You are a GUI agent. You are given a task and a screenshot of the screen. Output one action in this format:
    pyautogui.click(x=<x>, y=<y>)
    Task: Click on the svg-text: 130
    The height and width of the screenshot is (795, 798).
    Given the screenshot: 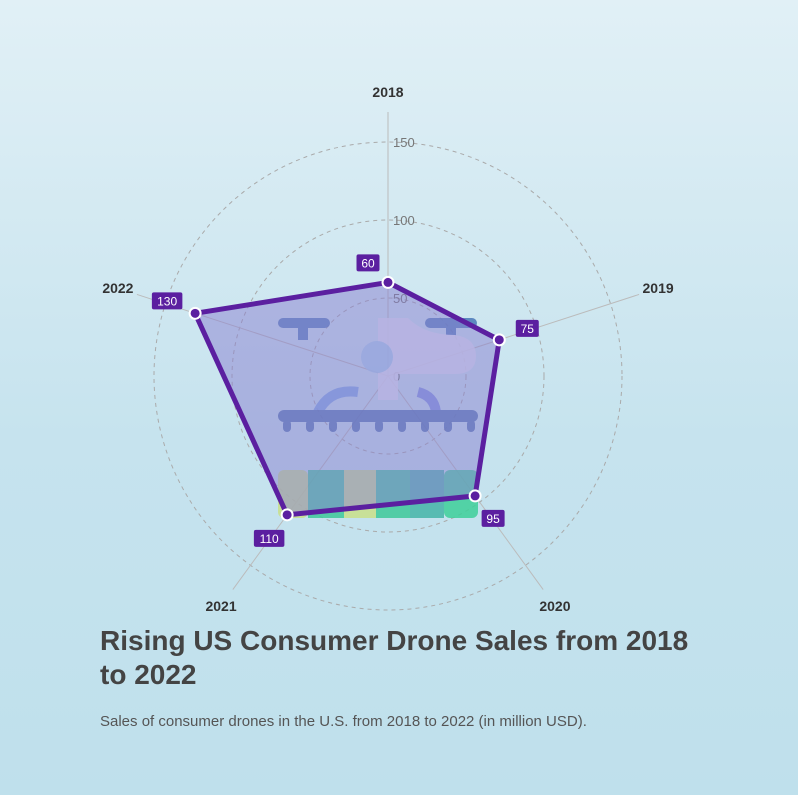 What is the action you would take?
    pyautogui.click(x=167, y=301)
    